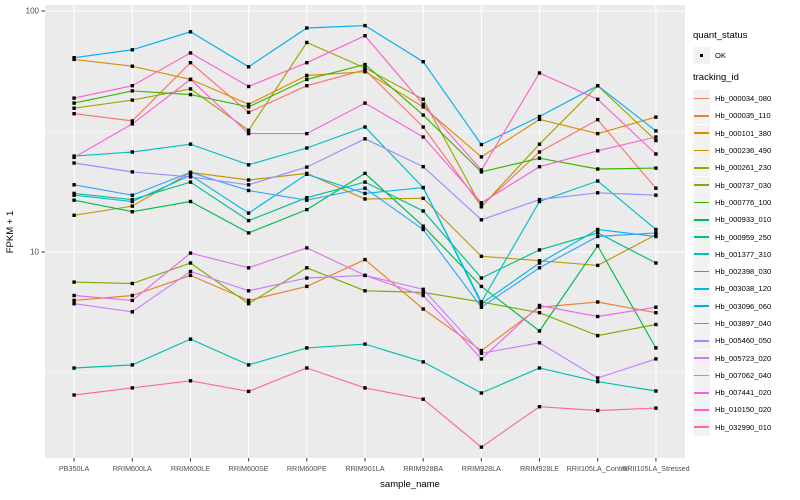 The height and width of the screenshot is (500, 800). Describe the element at coordinates (132, 468) in the screenshot. I see `x-tick-label: RRIM600LA` at that location.